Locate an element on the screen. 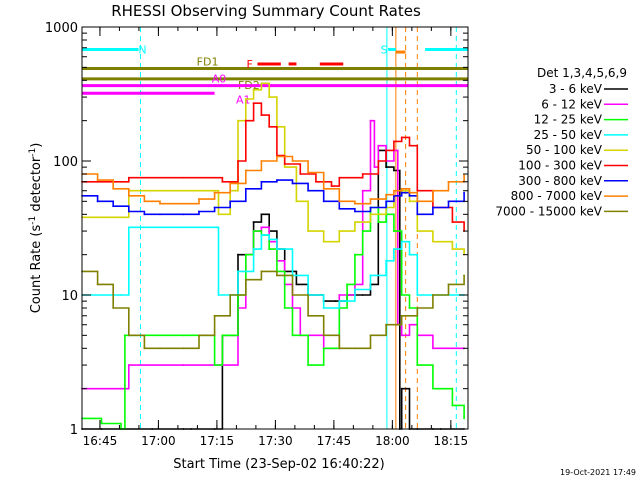 The height and width of the screenshot is (480, 640). legend-entry-label: 800 - 7000 keV is located at coordinates (557, 196).